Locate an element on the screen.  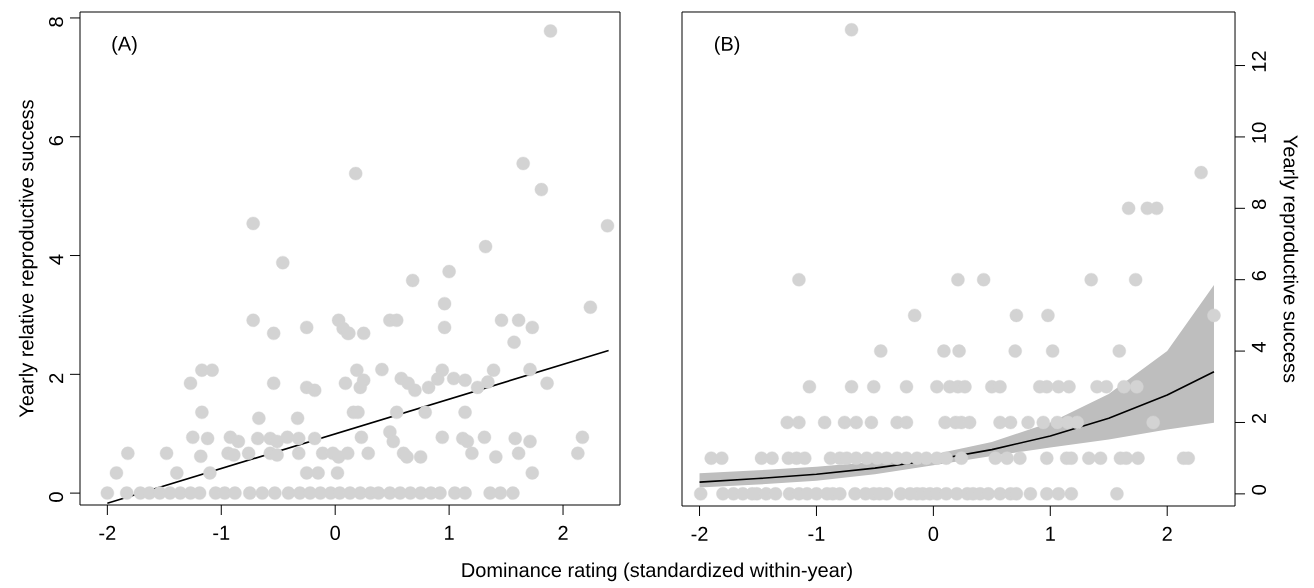
y2-tick-label: 12 is located at coordinates (1258, 61).